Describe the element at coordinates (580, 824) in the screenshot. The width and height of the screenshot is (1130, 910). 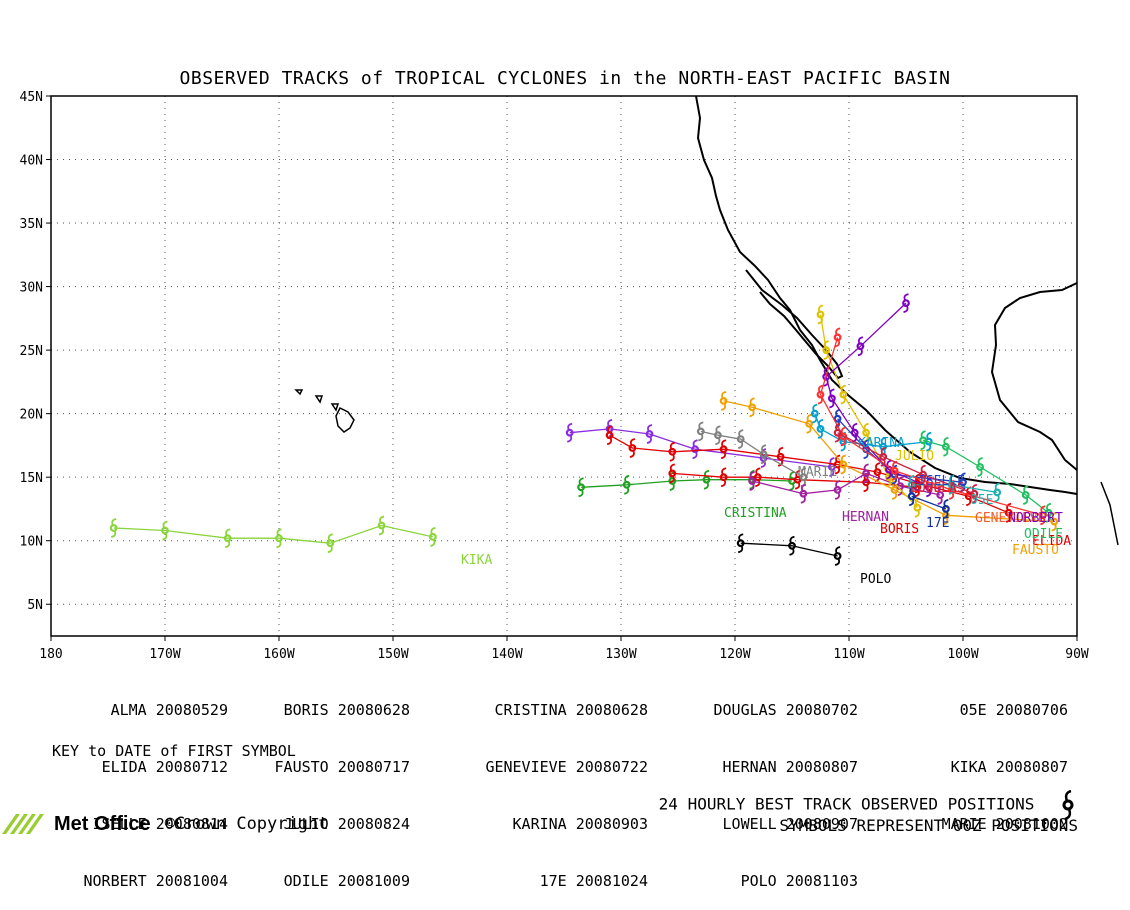
I see `legend-entry: KARINA 20080903` at that location.